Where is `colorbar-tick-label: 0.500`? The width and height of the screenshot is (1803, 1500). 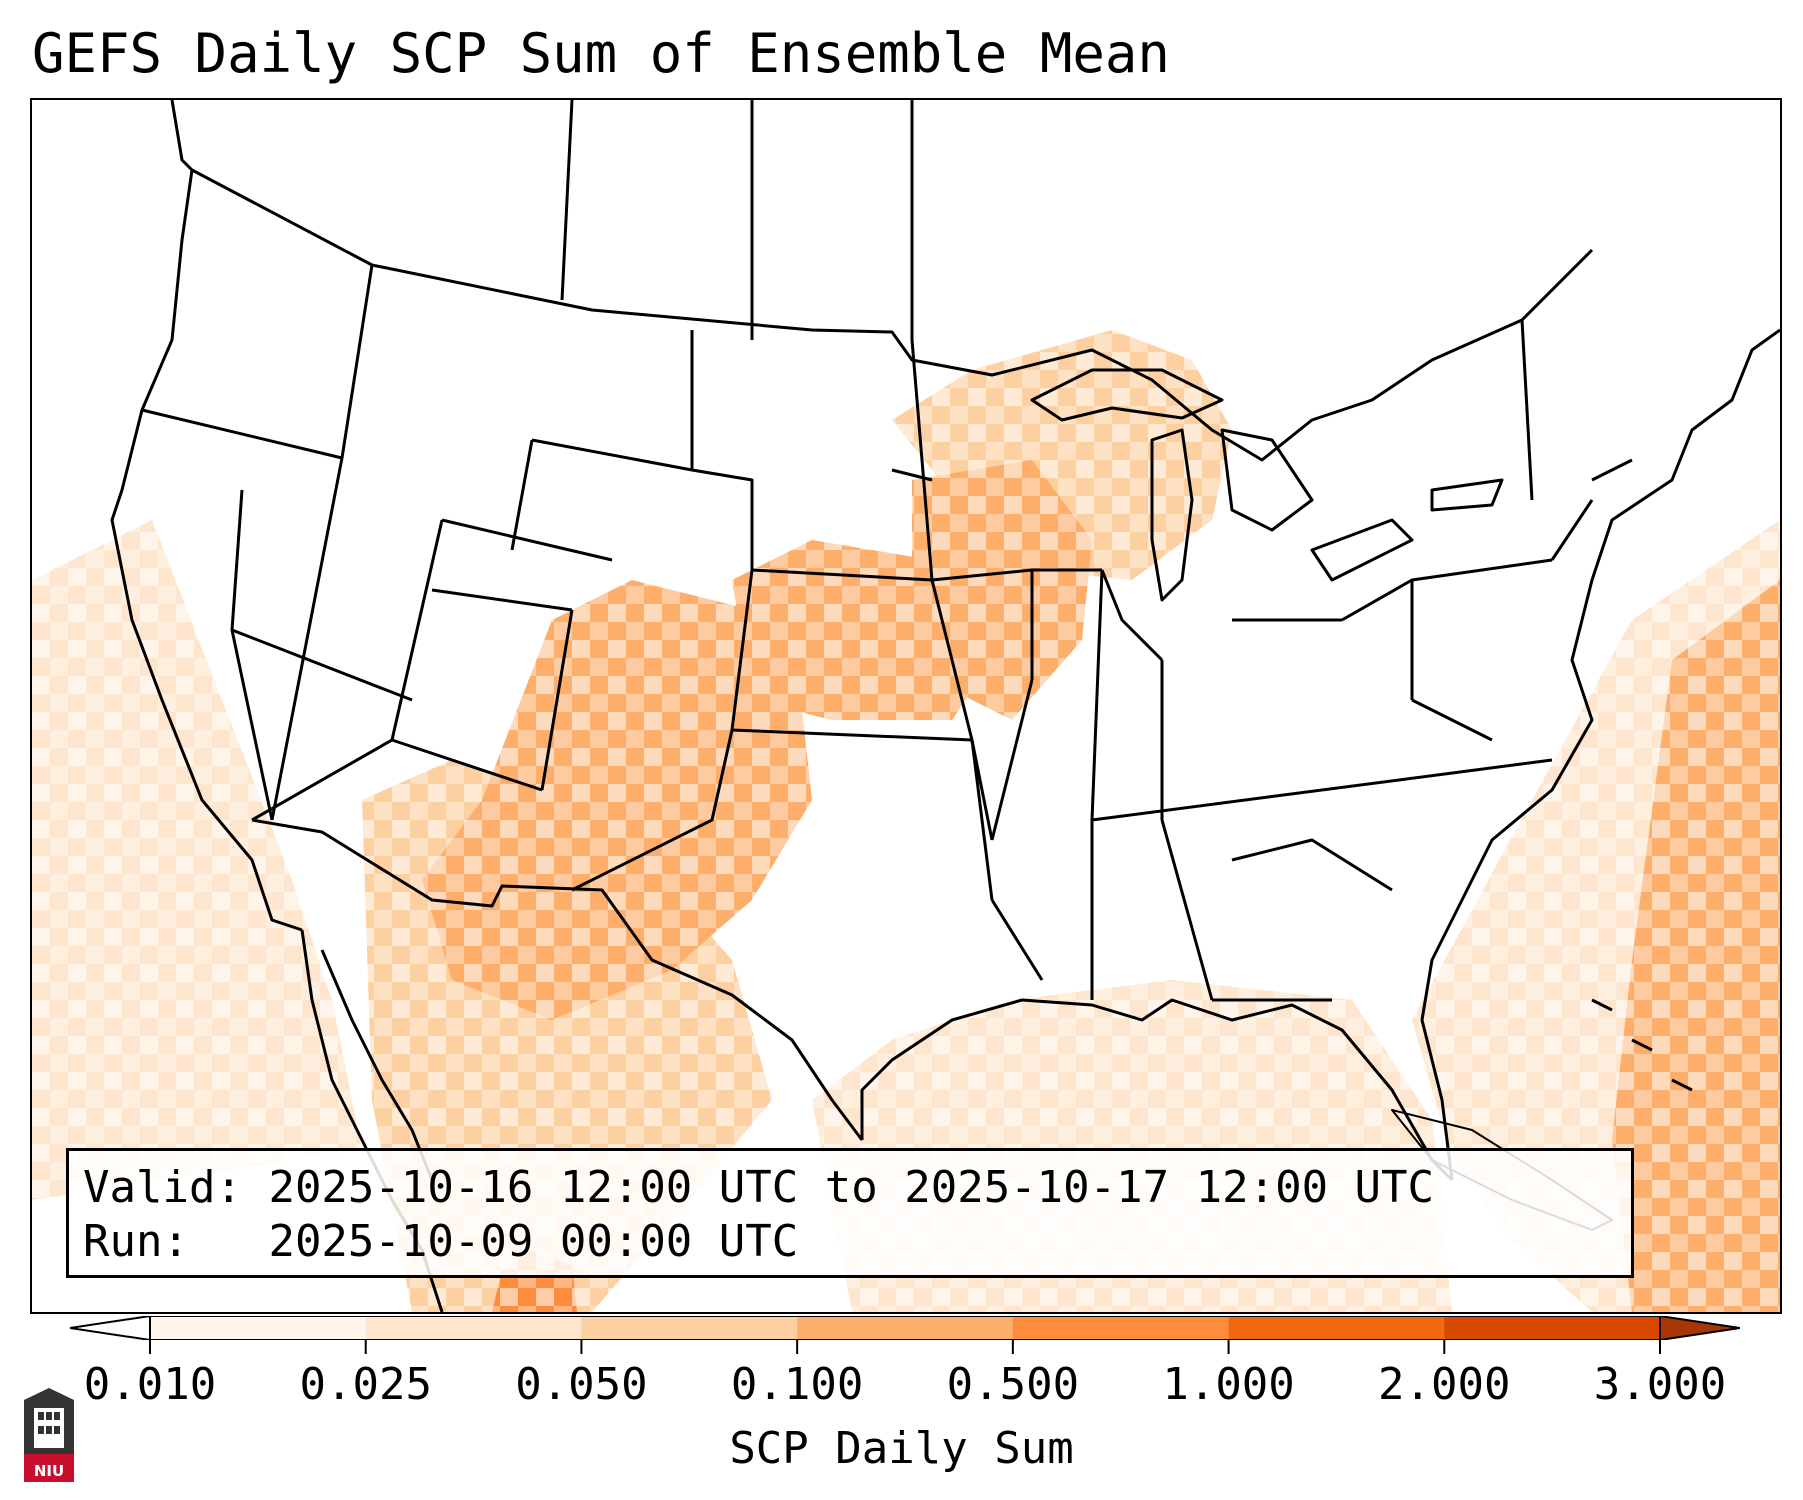 colorbar-tick-label: 0.500 is located at coordinates (1013, 1384).